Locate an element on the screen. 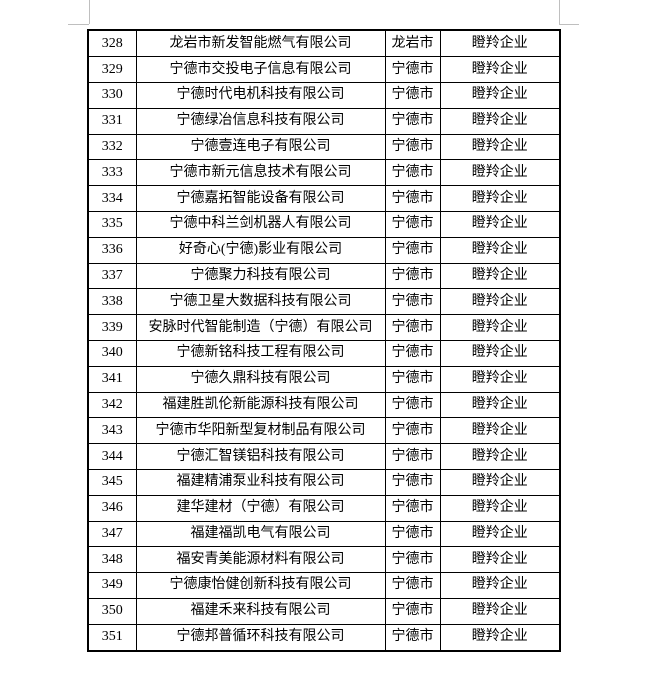 The height and width of the screenshot is (681, 648). table-row: 349 宁德康怡健创新科技有限公司 宁德市 瞪羚企业 is located at coordinates (324, 585).